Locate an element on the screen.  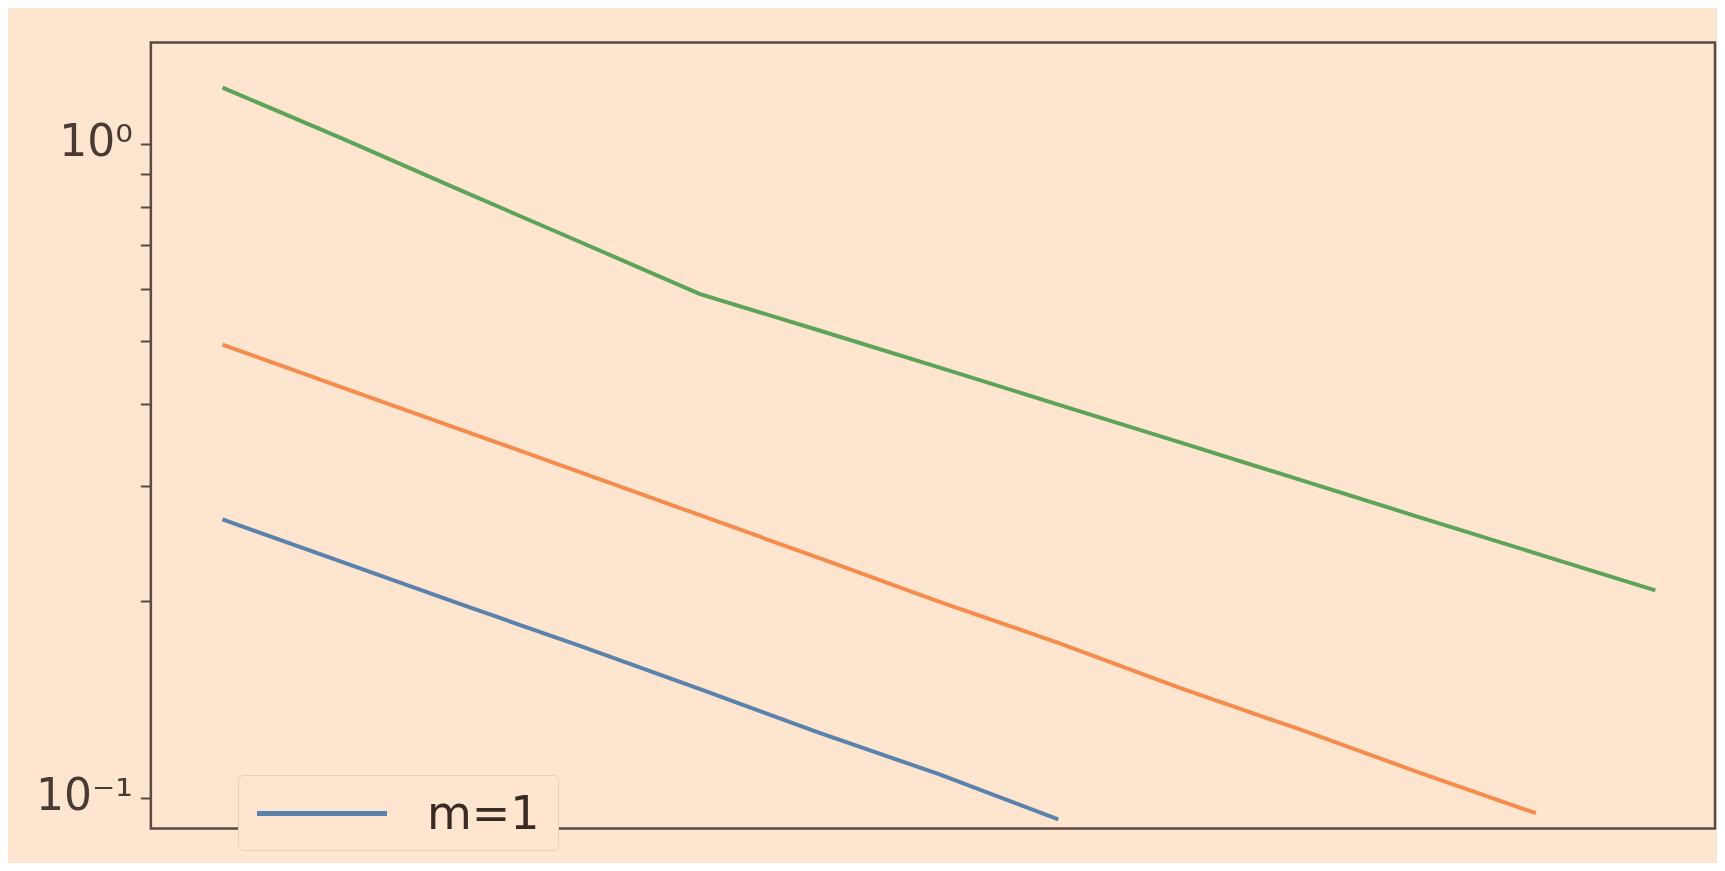
legend-label: m=1 is located at coordinates (483, 813).